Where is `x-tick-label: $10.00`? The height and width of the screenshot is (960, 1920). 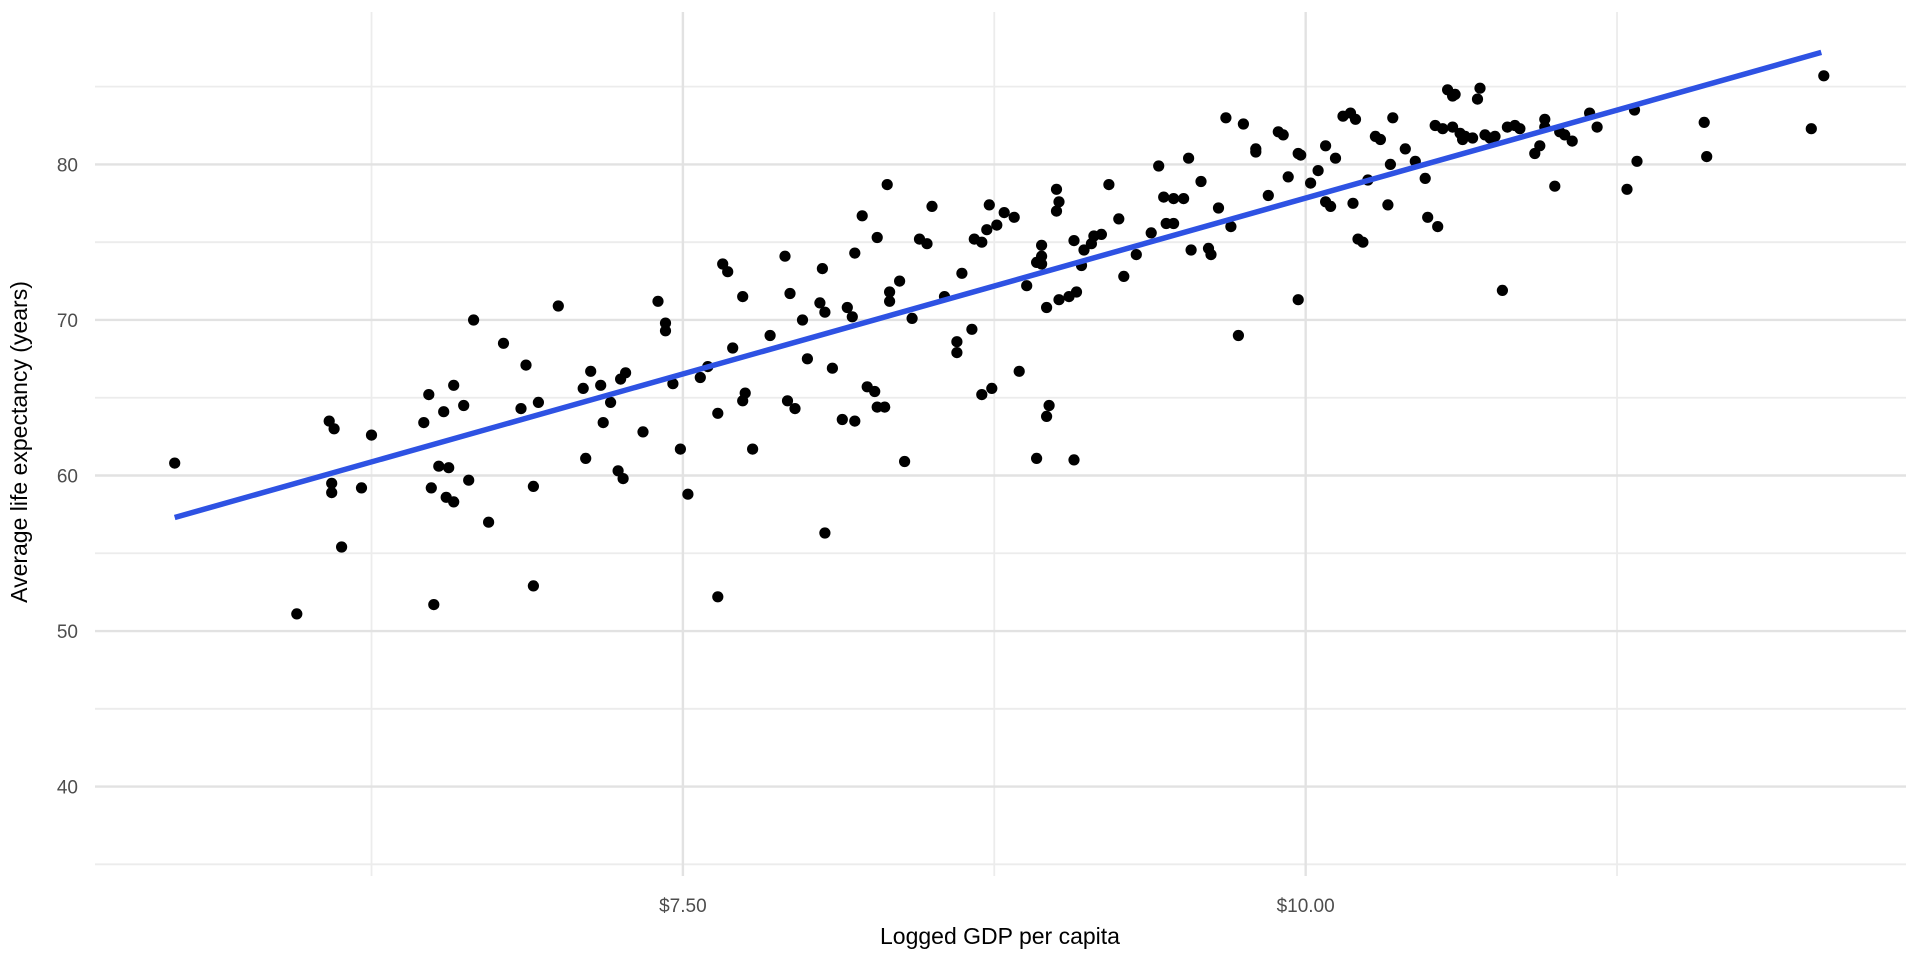 x-tick-label: $10.00 is located at coordinates (1306, 906).